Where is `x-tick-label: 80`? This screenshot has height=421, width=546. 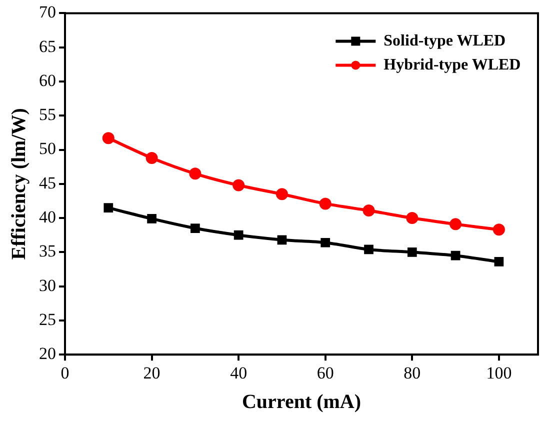 x-tick-label: 80 is located at coordinates (412, 372).